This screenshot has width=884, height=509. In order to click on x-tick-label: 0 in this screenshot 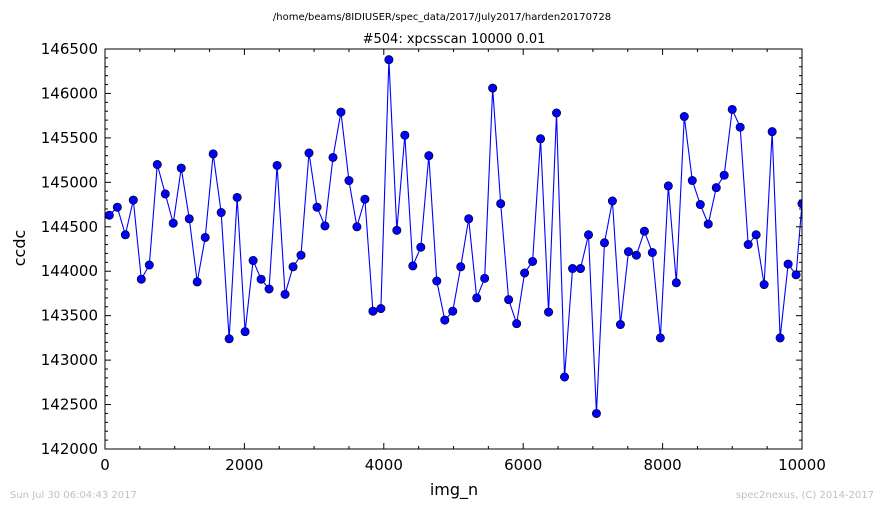, I will do `click(105, 465)`.